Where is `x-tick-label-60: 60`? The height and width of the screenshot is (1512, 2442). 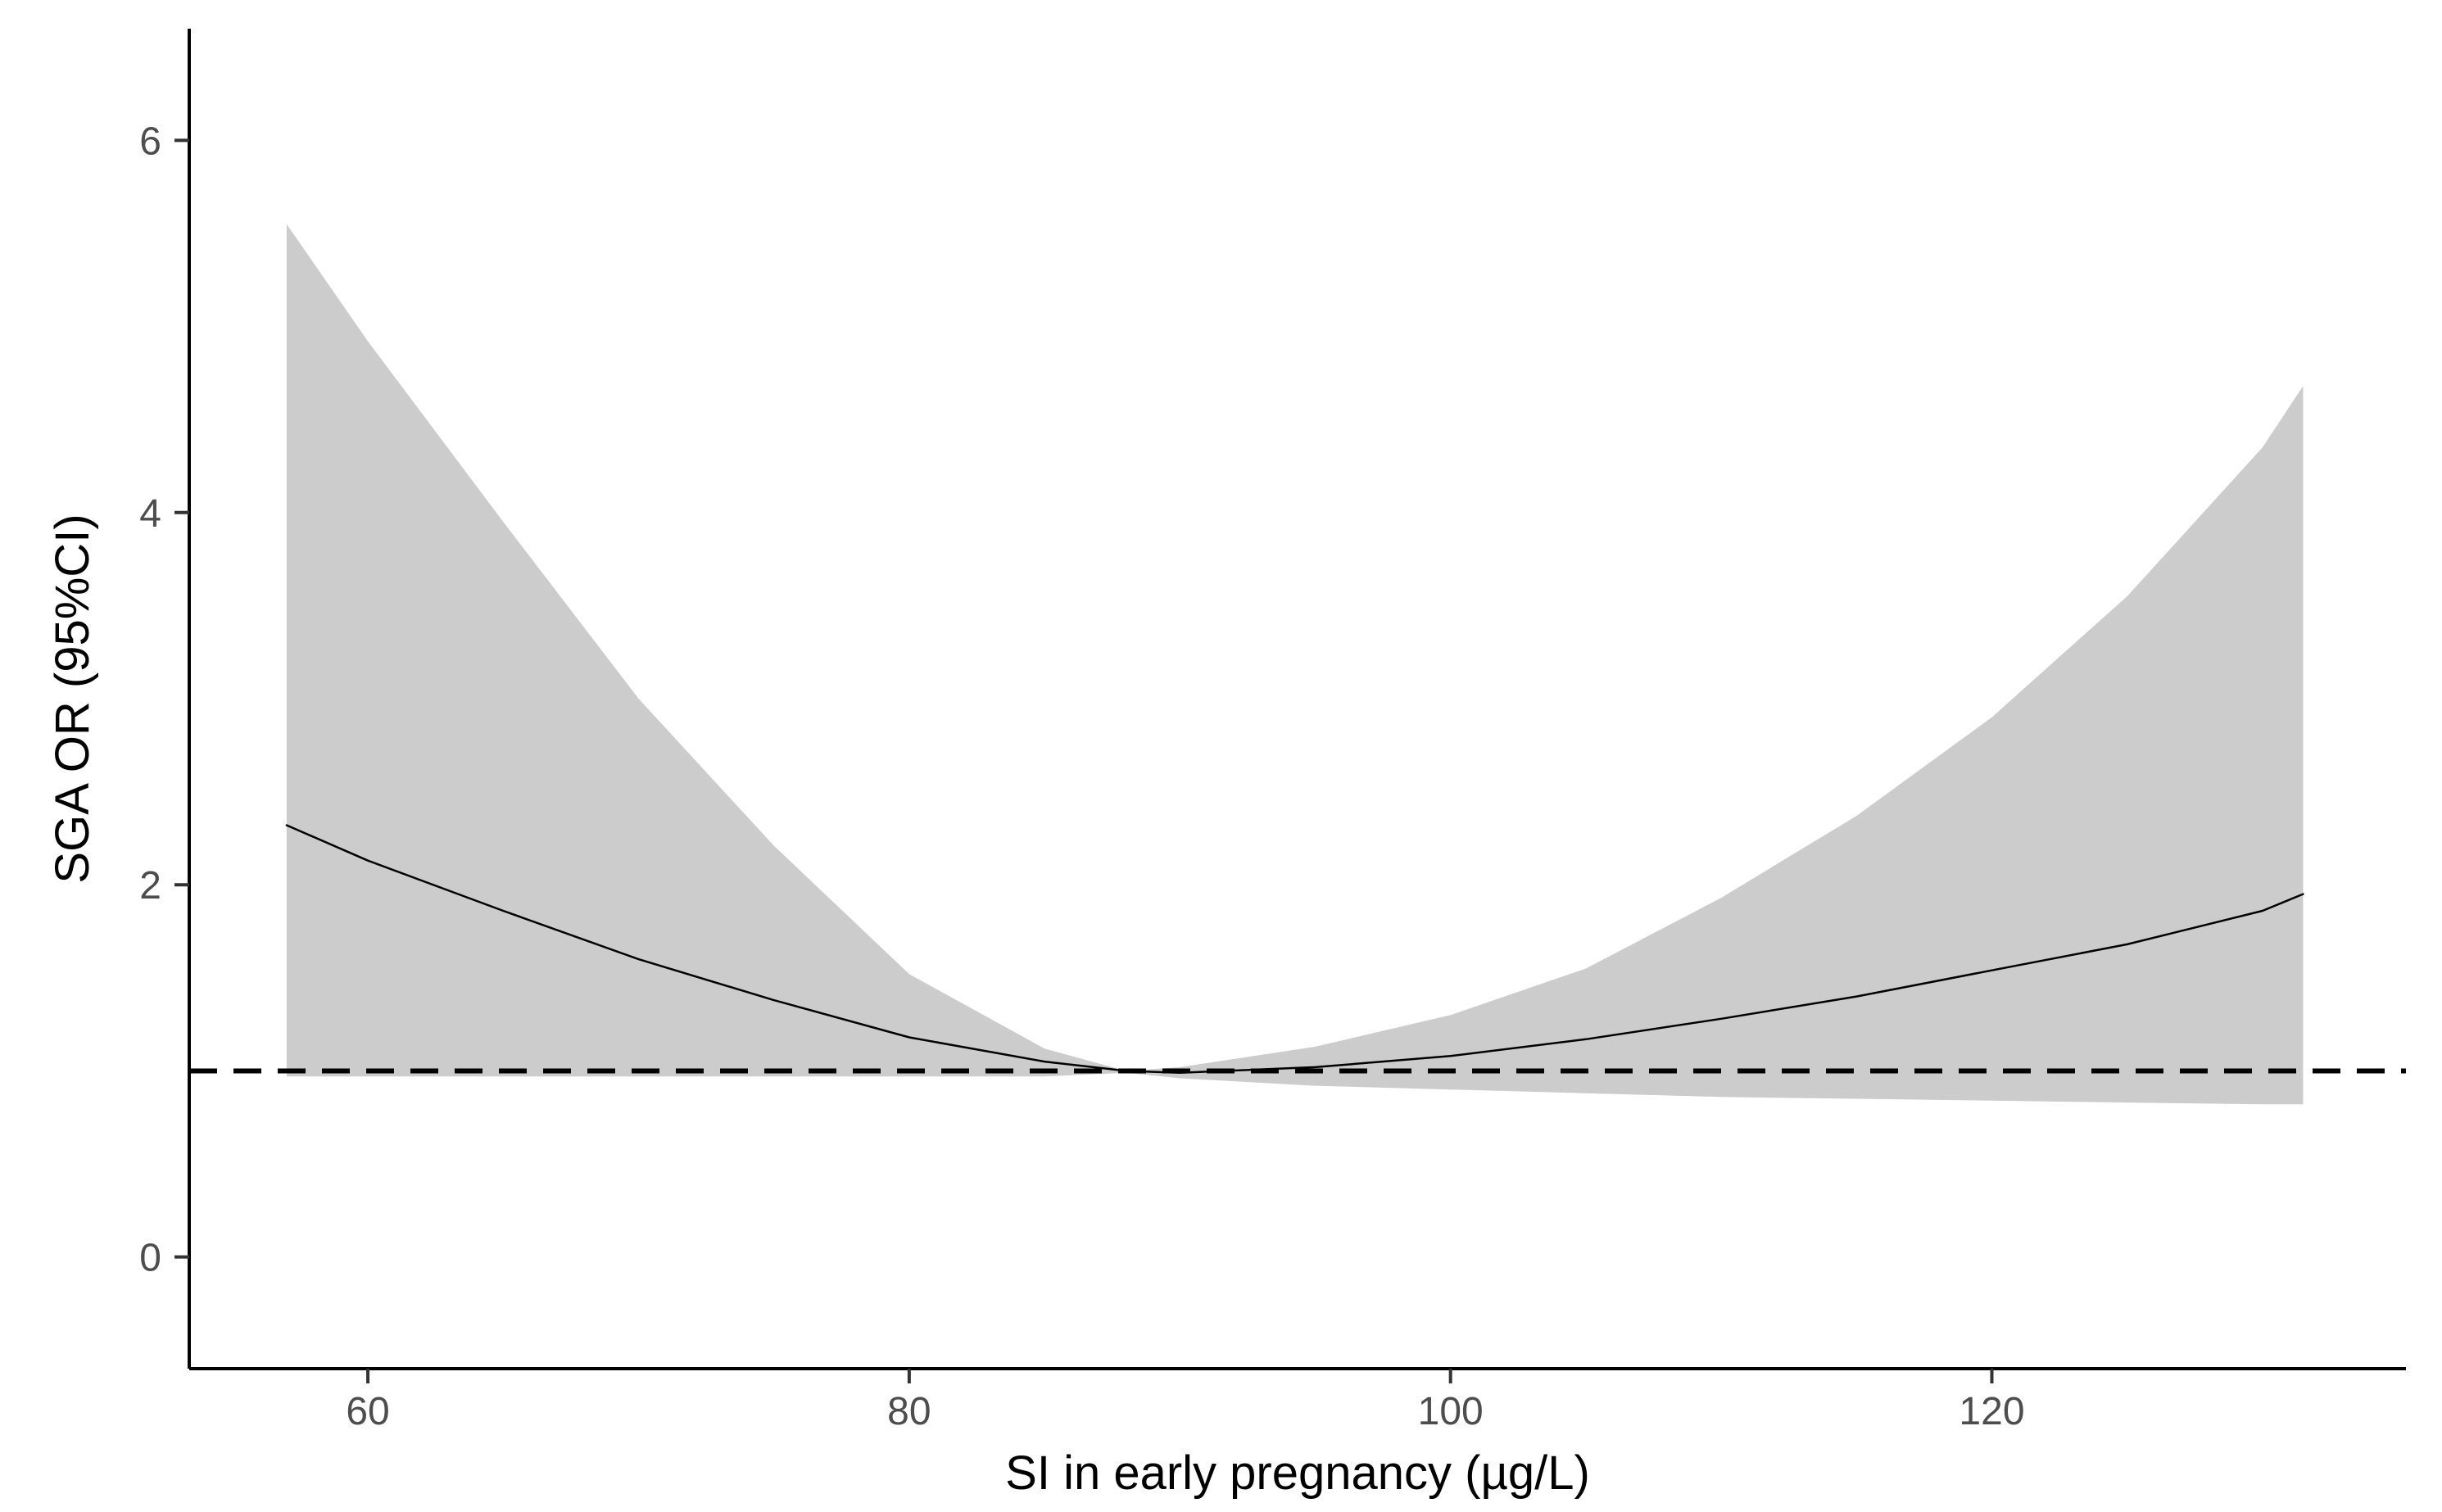
x-tick-label-60: 60 is located at coordinates (367, 1411).